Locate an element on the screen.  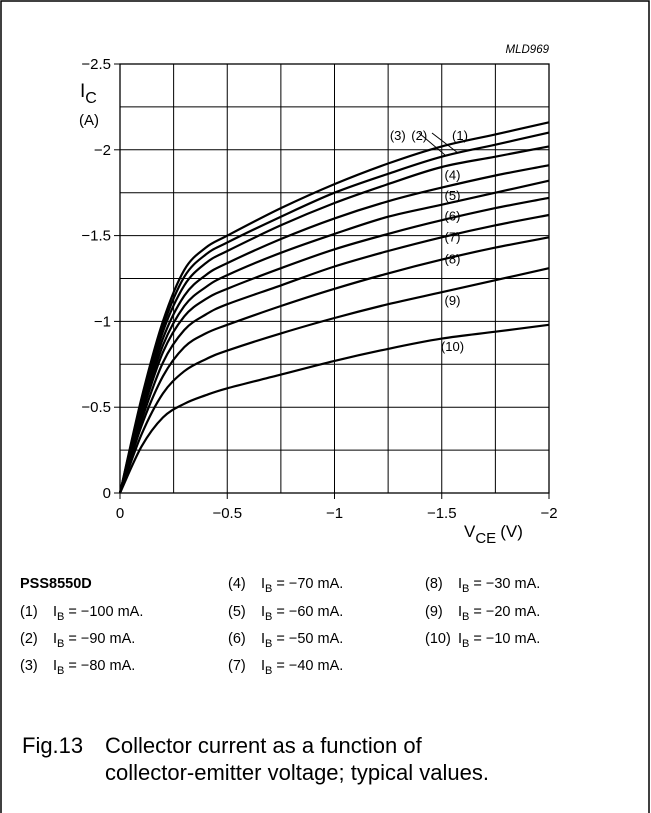
curve-label: (10) is located at coordinates (452, 346).